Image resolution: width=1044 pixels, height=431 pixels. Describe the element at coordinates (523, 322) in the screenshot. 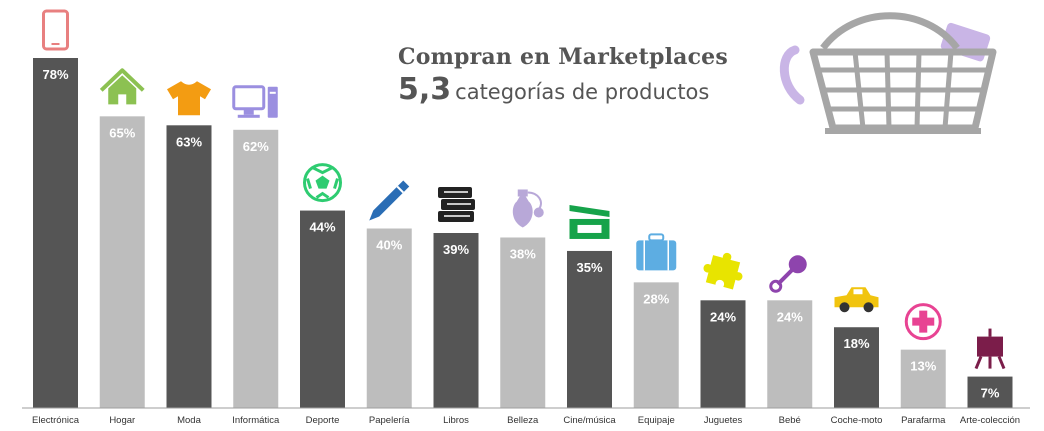

I see `bar-belleza` at that location.